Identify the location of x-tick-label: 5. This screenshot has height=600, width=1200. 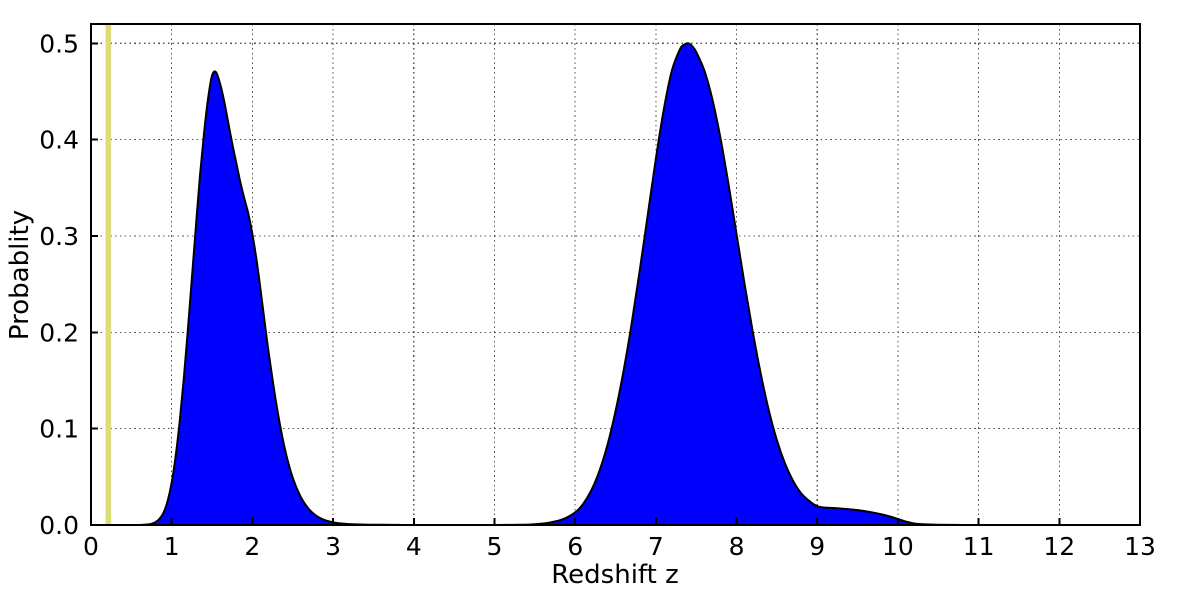
(495, 546).